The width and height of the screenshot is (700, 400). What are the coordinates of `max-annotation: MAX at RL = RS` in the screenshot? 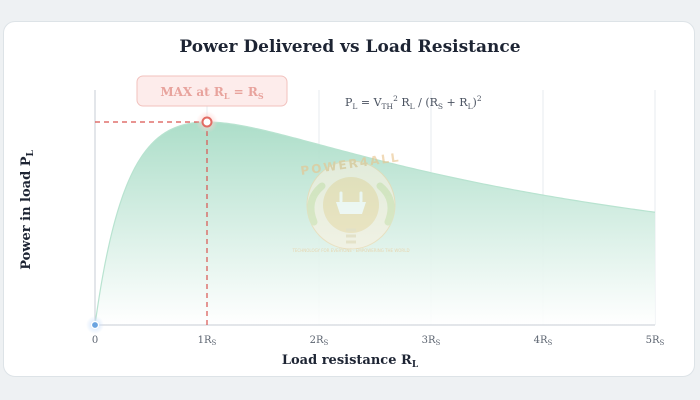 It's located at (212, 91).